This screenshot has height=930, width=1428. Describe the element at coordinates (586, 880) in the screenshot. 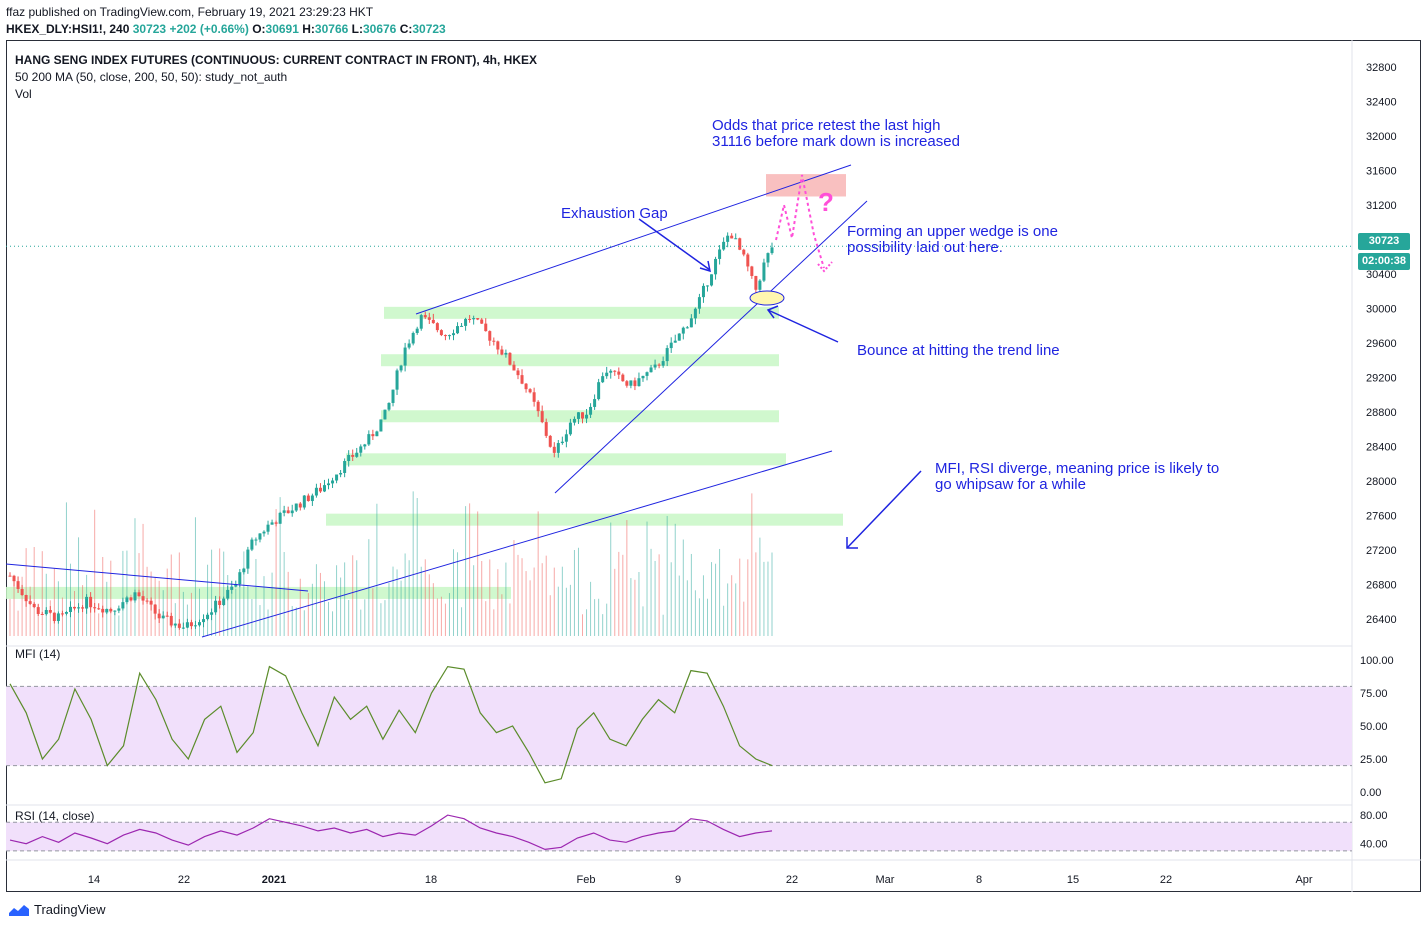

I see `time-tick-label: Feb` at that location.